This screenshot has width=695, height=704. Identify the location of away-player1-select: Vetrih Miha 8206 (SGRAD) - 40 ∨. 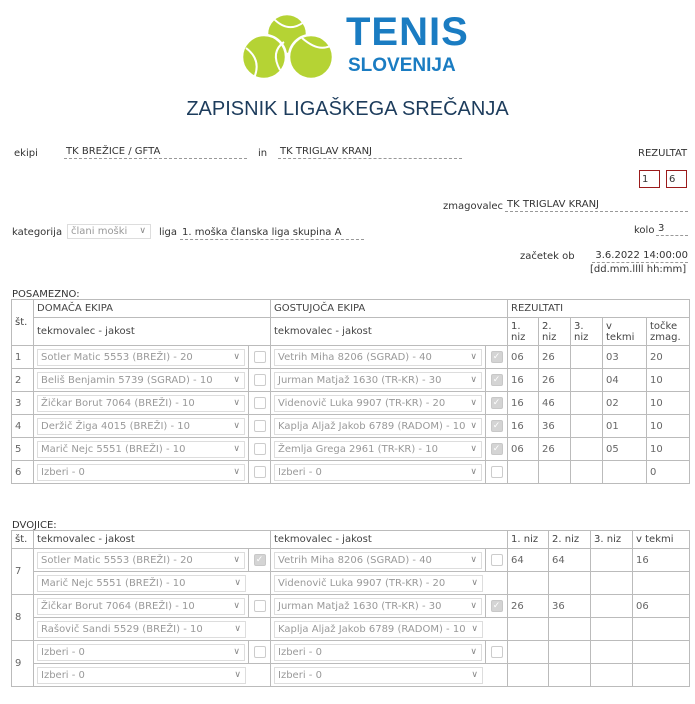
(378, 560).